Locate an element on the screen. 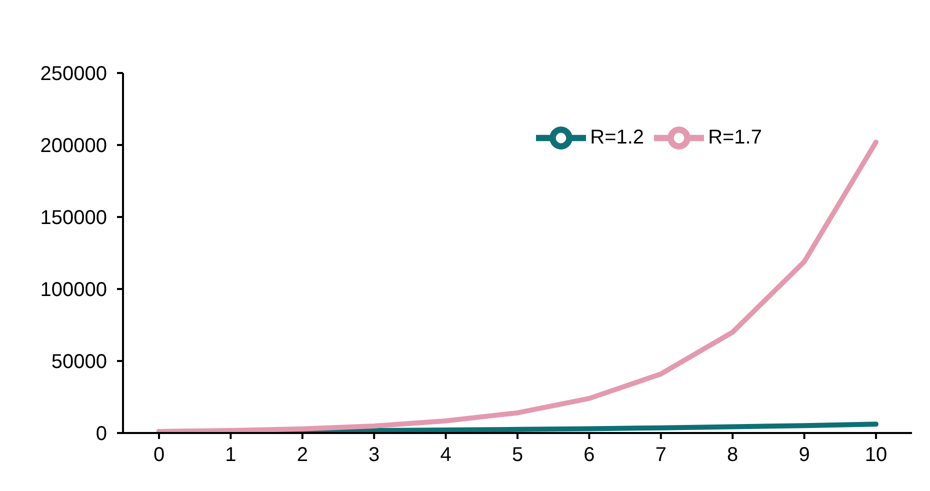 The image size is (930, 491). x-tick-label: 10 is located at coordinates (876, 455).